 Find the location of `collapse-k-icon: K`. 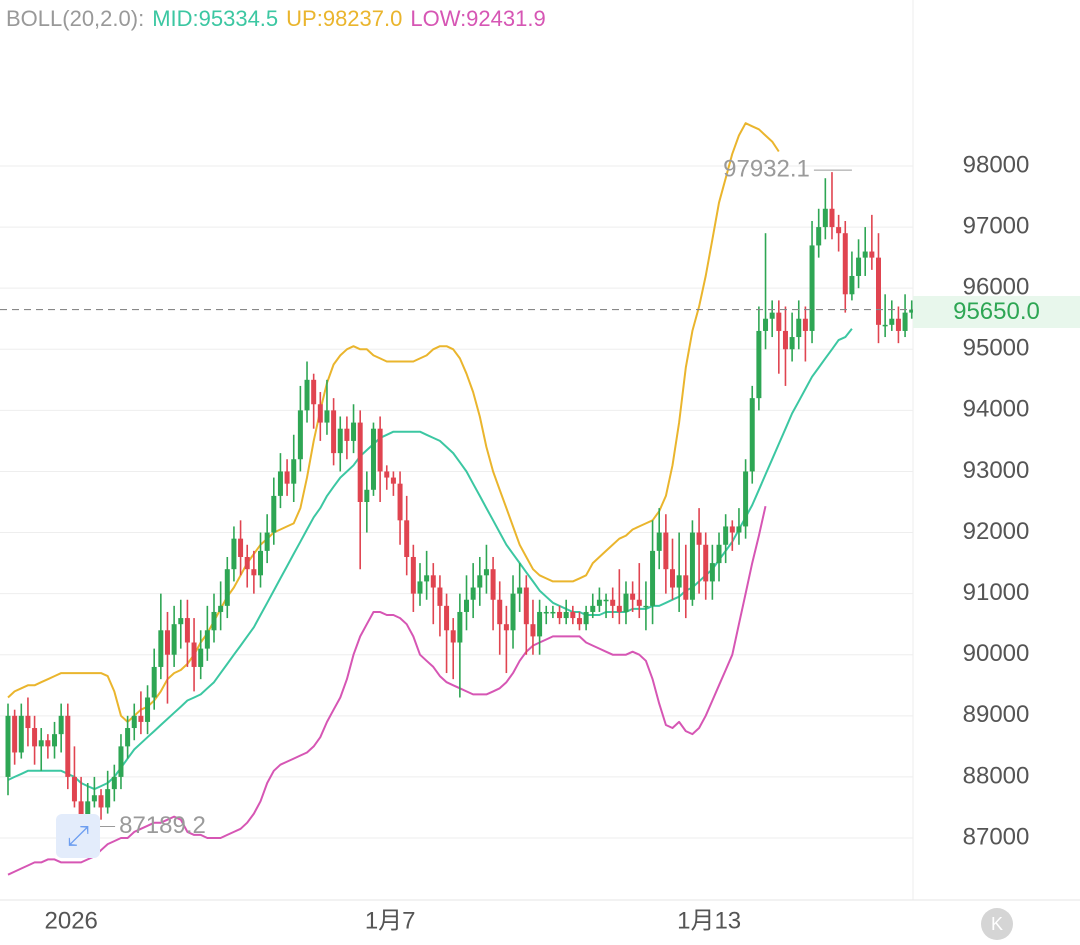

collapse-k-icon: K is located at coordinates (997, 924).